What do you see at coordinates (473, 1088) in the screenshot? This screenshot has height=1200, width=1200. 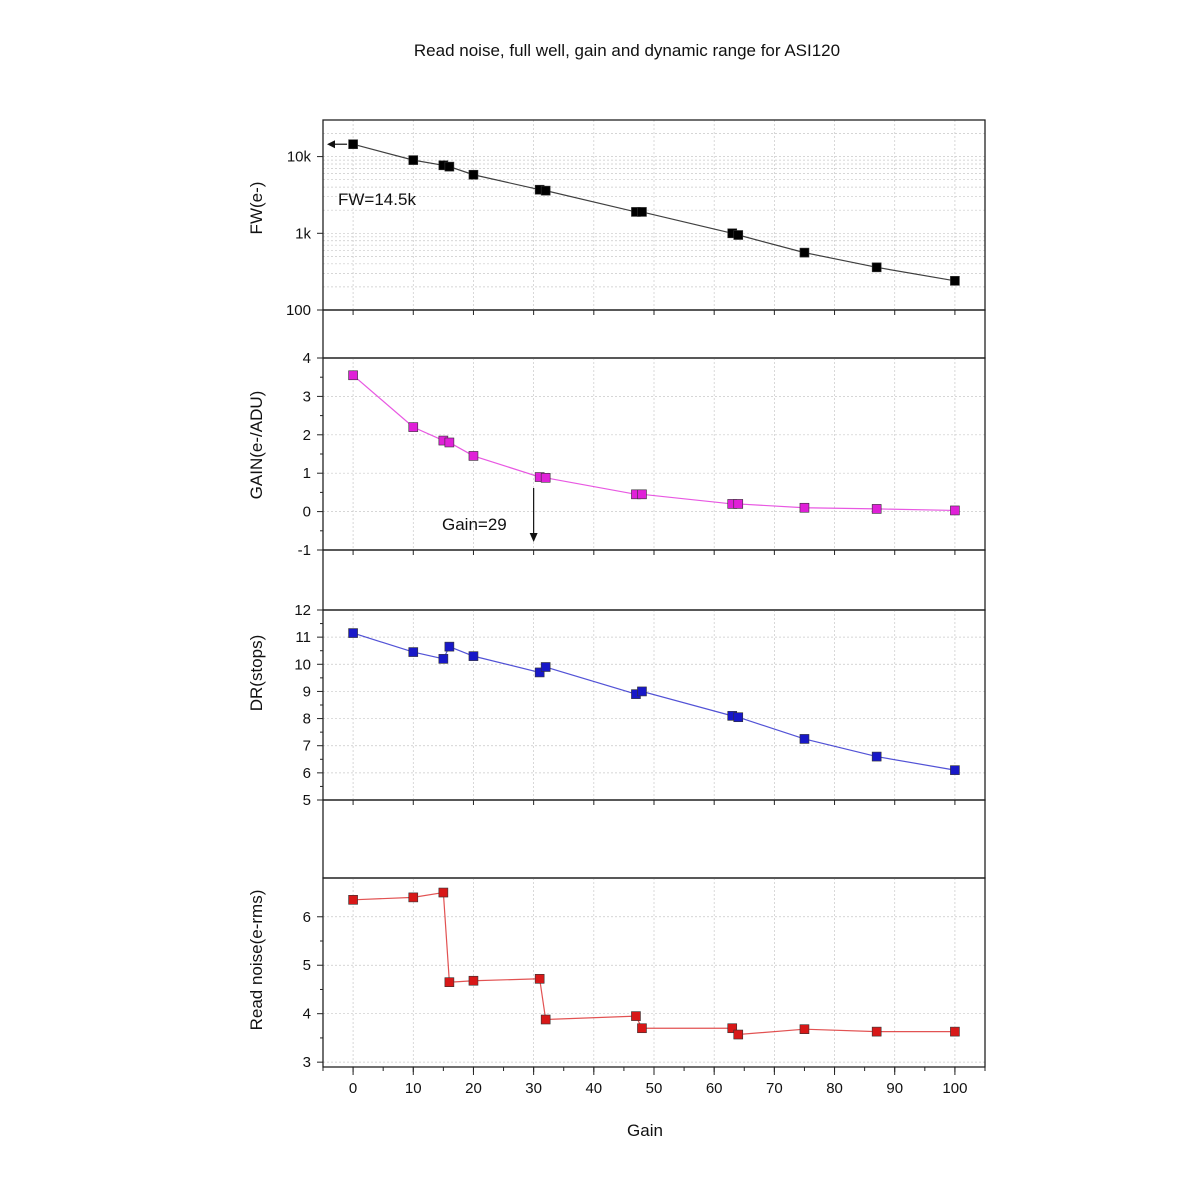 I see `x-tick-label-2: 20` at bounding box center [473, 1088].